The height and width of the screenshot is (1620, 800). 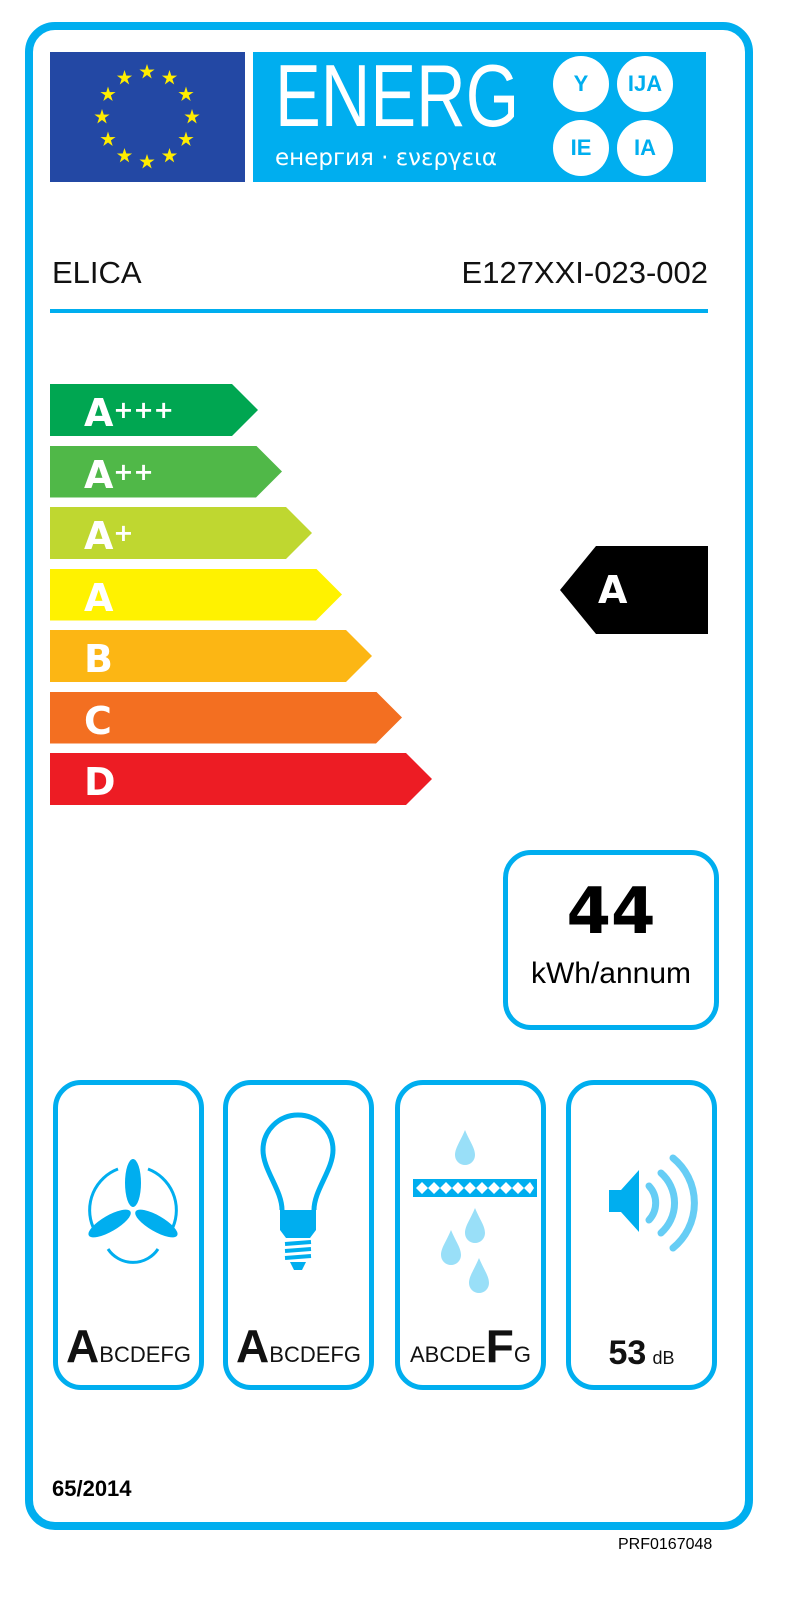 I want to click on energy-class-bar: A, so click(x=196, y=595).